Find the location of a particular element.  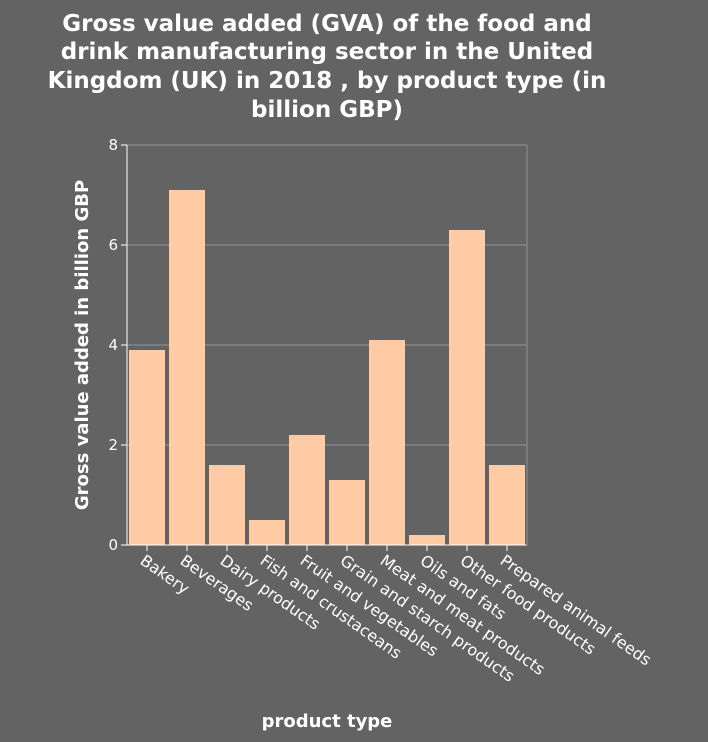

y-tick-label: 4 is located at coordinates (113, 345).